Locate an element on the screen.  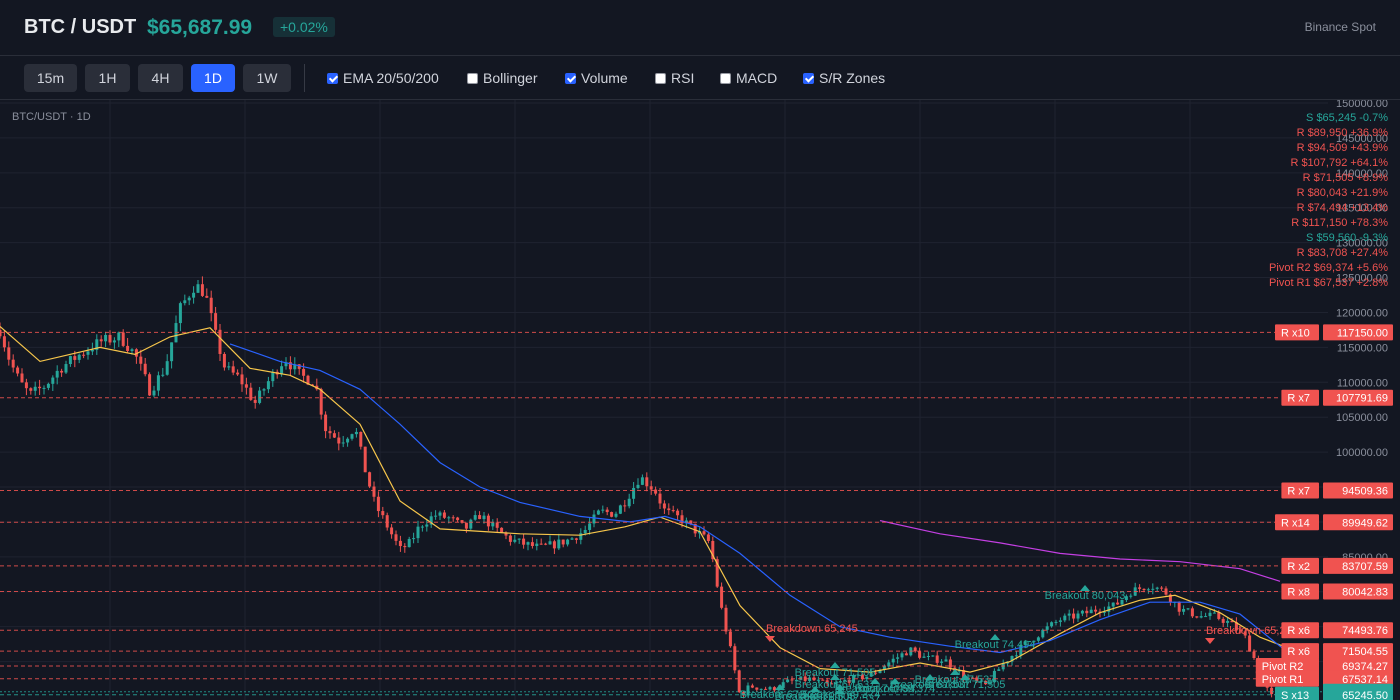
toggle-rsi: RSI is located at coordinates (674, 78).